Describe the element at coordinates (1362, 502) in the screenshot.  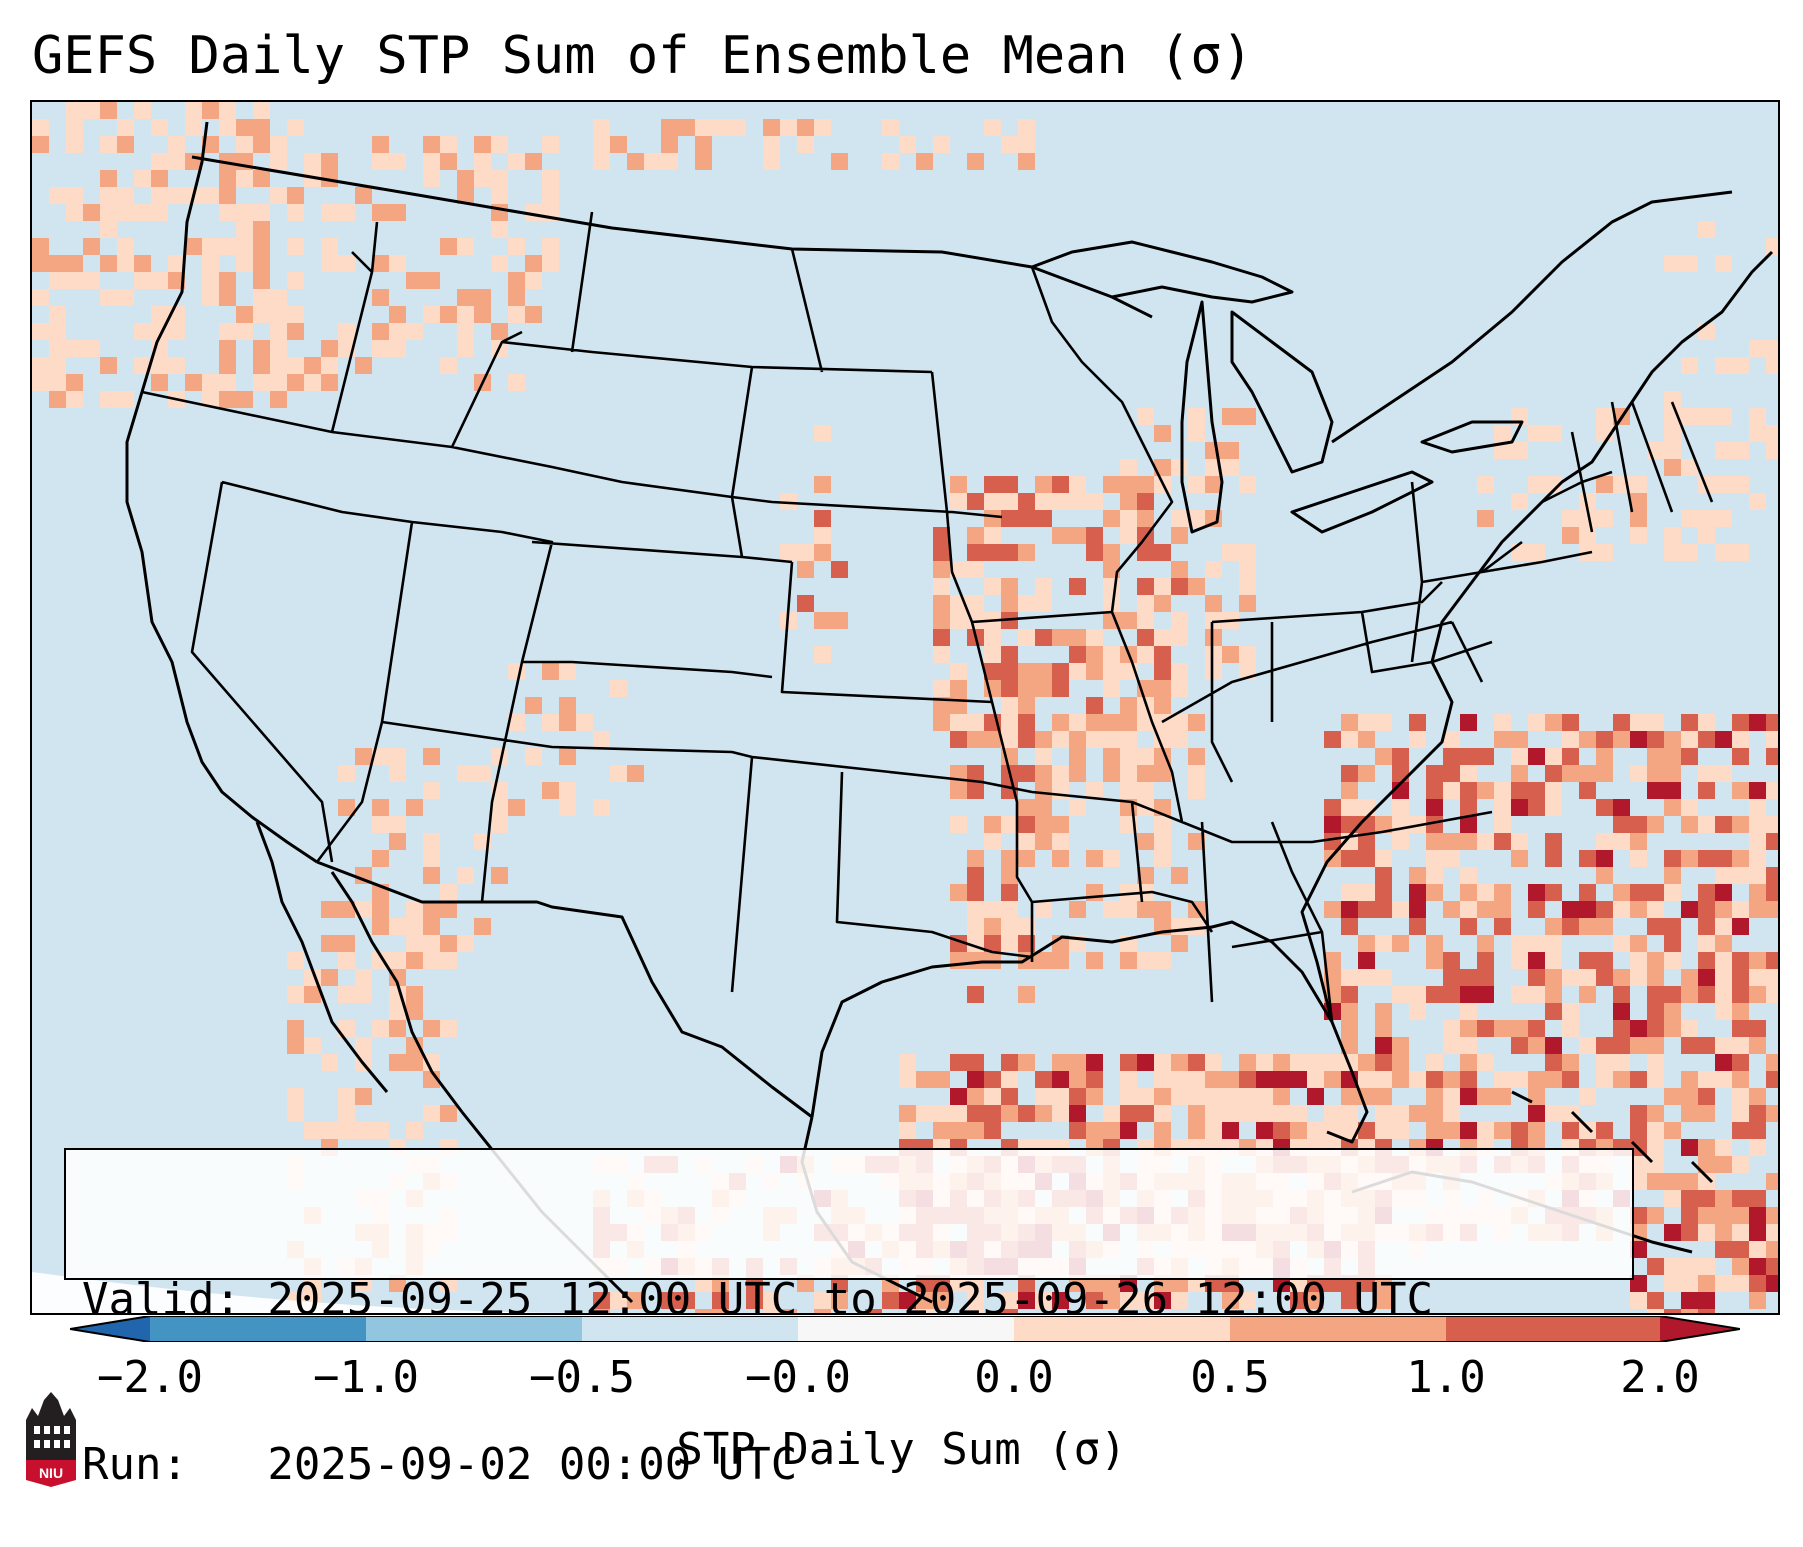
I see `lake-erie` at that location.